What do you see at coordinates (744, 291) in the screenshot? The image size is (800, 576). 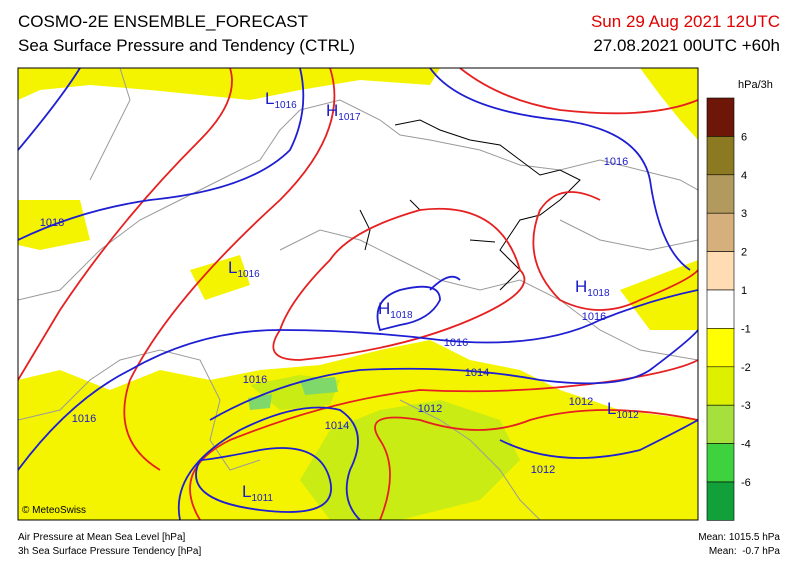 I see `legend-tick-label: 1` at bounding box center [744, 291].